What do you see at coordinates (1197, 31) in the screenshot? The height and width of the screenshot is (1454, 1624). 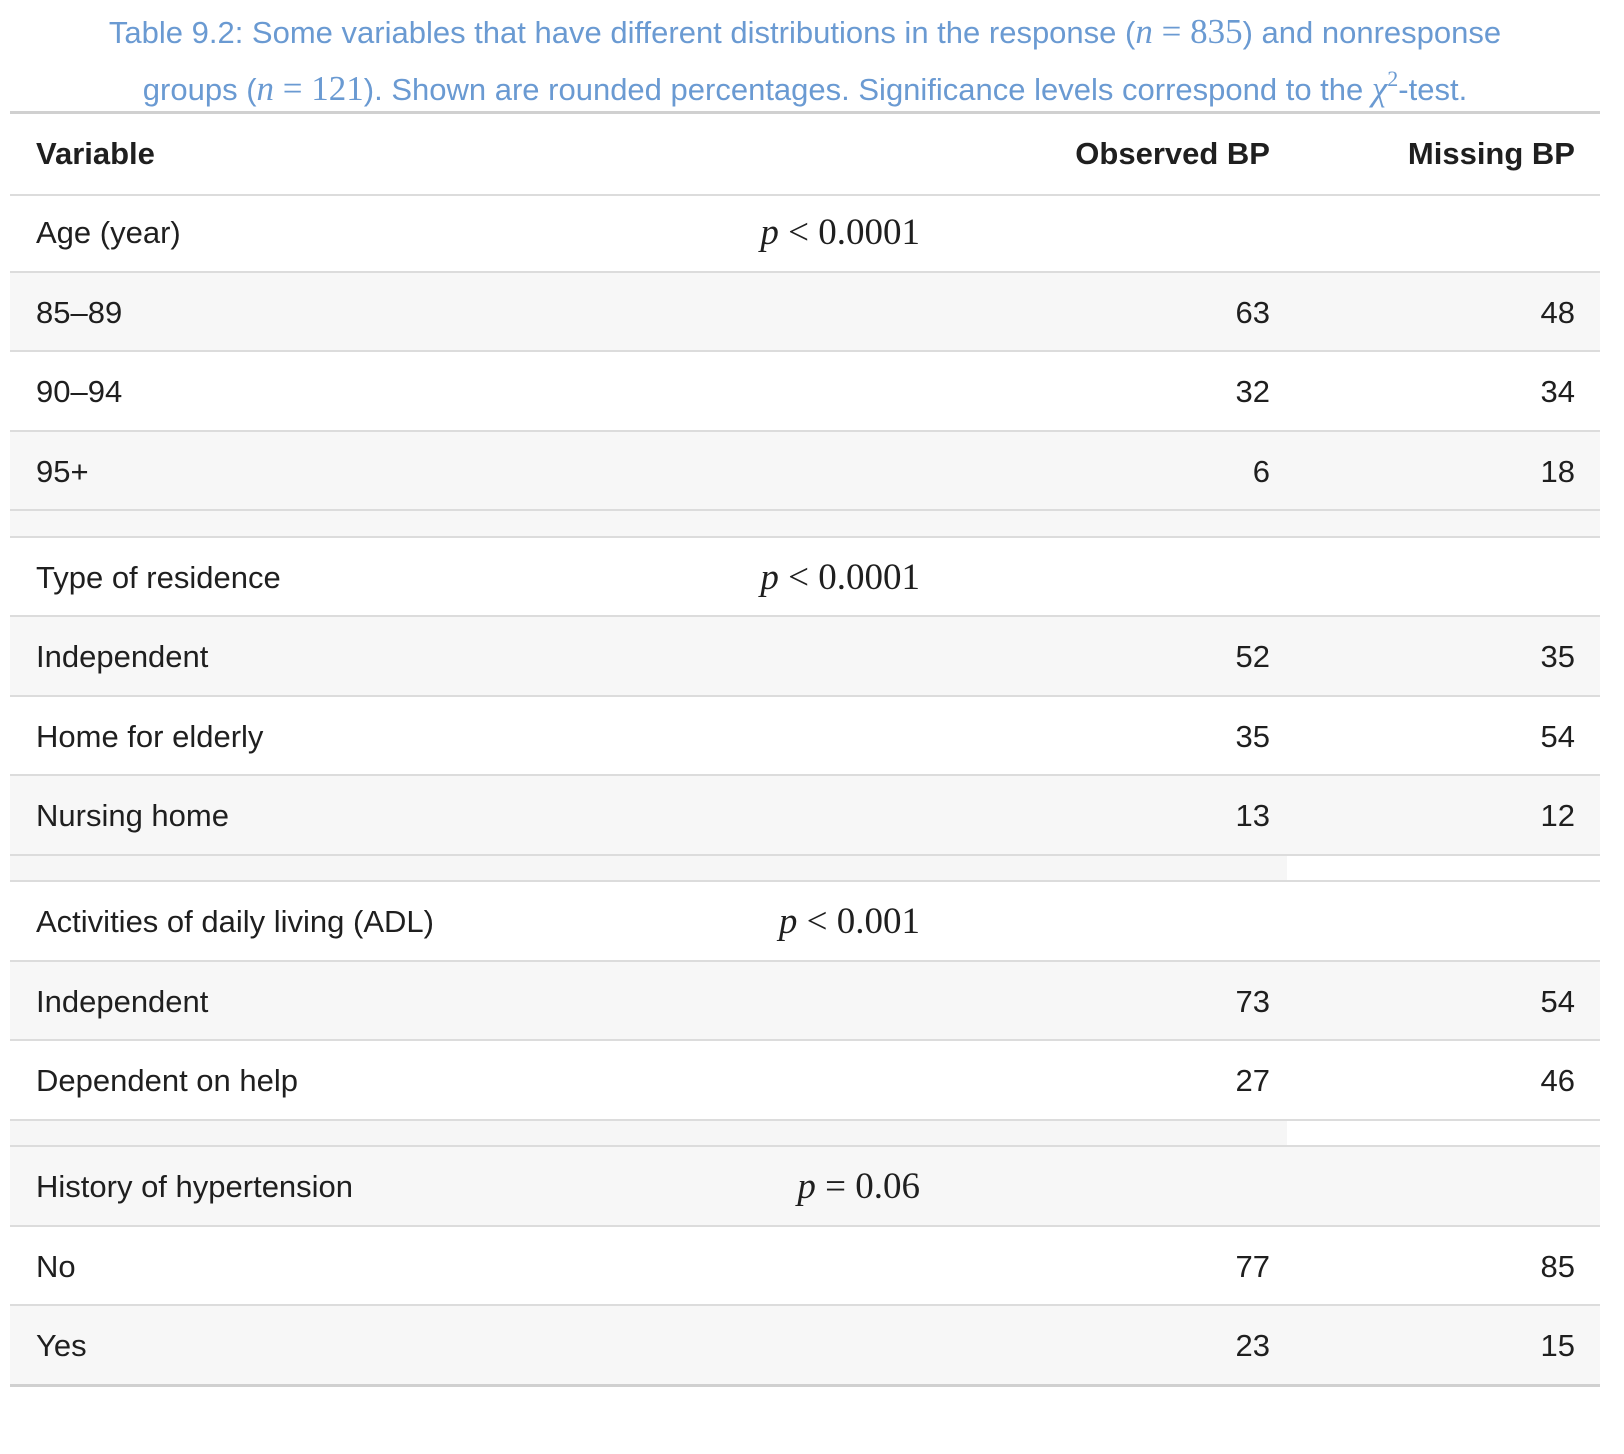 I see `math-value: = 835` at bounding box center [1197, 31].